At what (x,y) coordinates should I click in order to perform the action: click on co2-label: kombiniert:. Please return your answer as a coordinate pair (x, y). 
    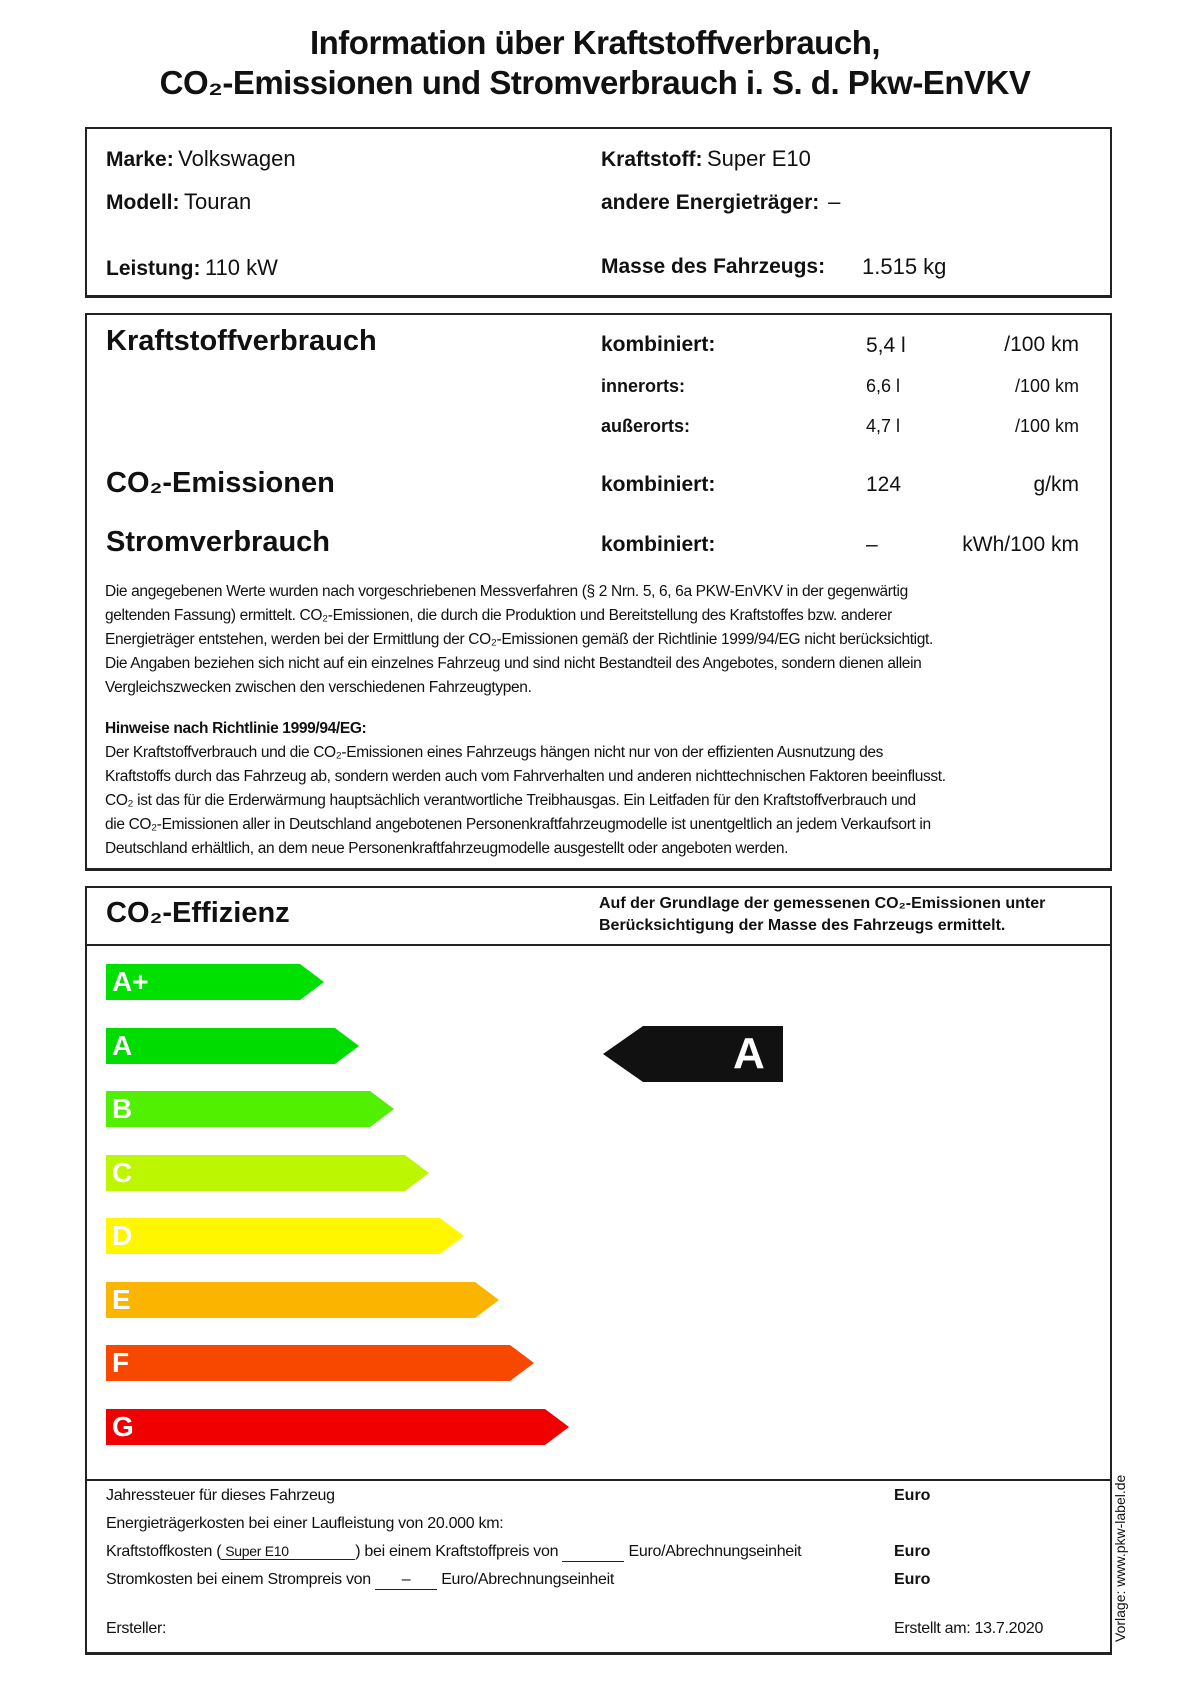
    Looking at the image, I should click on (658, 484).